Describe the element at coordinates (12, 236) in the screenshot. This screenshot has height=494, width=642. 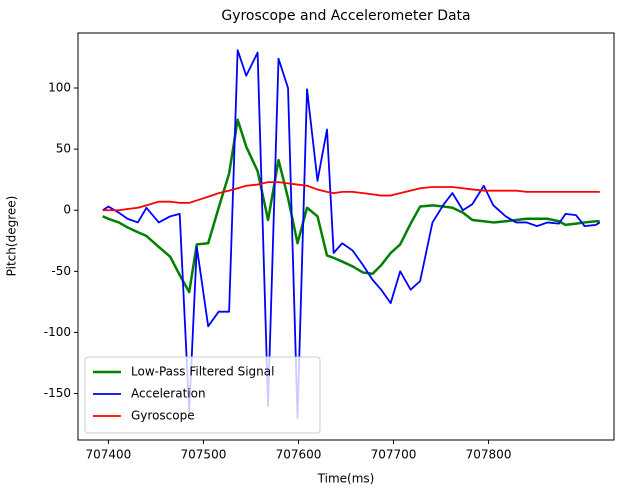
I see `y-axis-label: Pitch(degree)` at that location.